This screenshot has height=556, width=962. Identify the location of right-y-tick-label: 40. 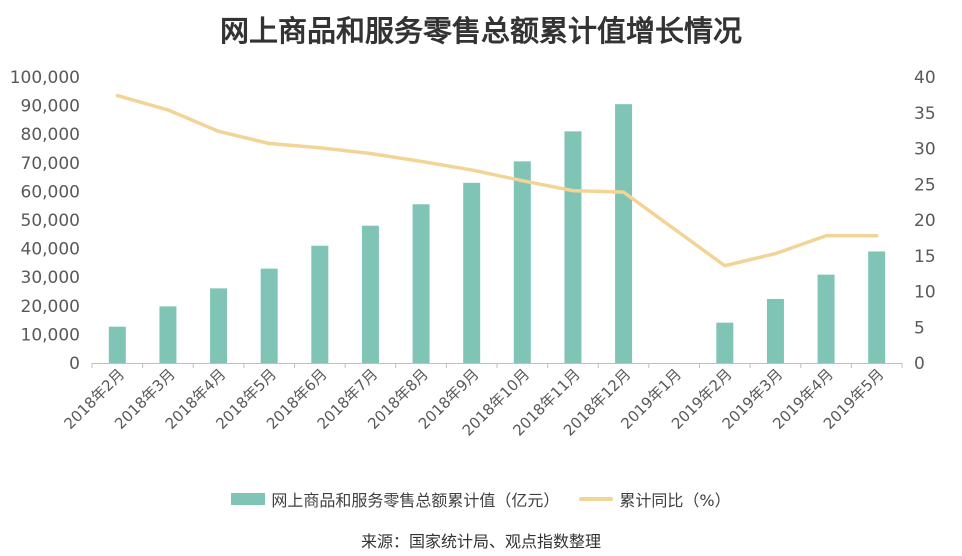
(925, 78).